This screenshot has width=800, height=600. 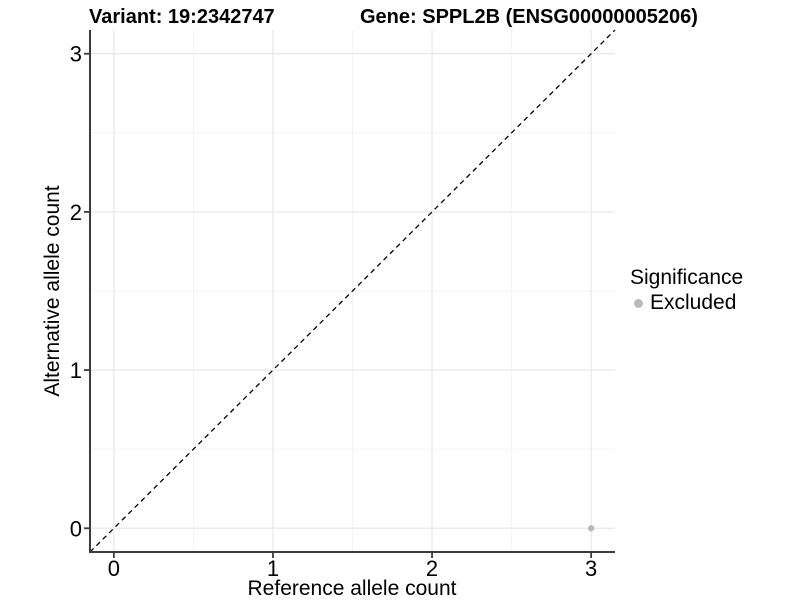 I want to click on y-tick-label: 3, so click(x=76, y=54).